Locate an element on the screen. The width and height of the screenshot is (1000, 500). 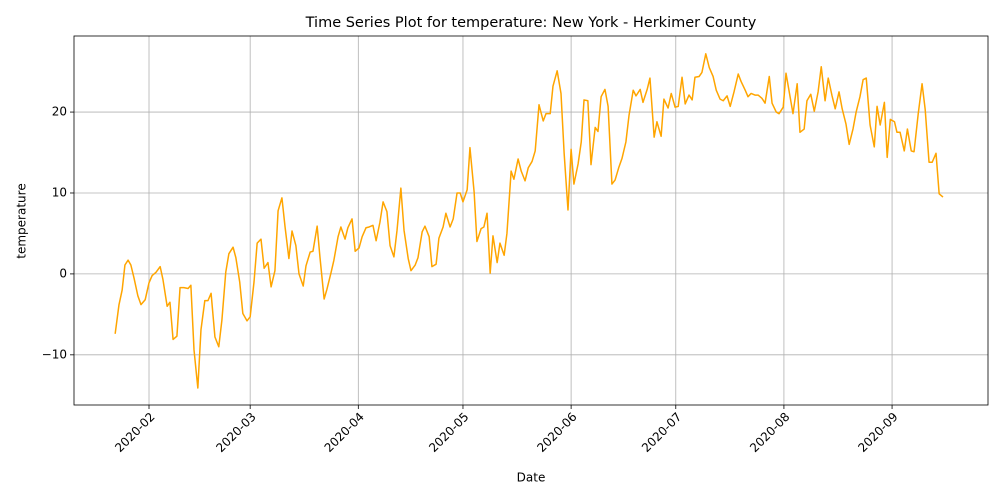
x-tick-label: 2020-09 is located at coordinates (877, 432).